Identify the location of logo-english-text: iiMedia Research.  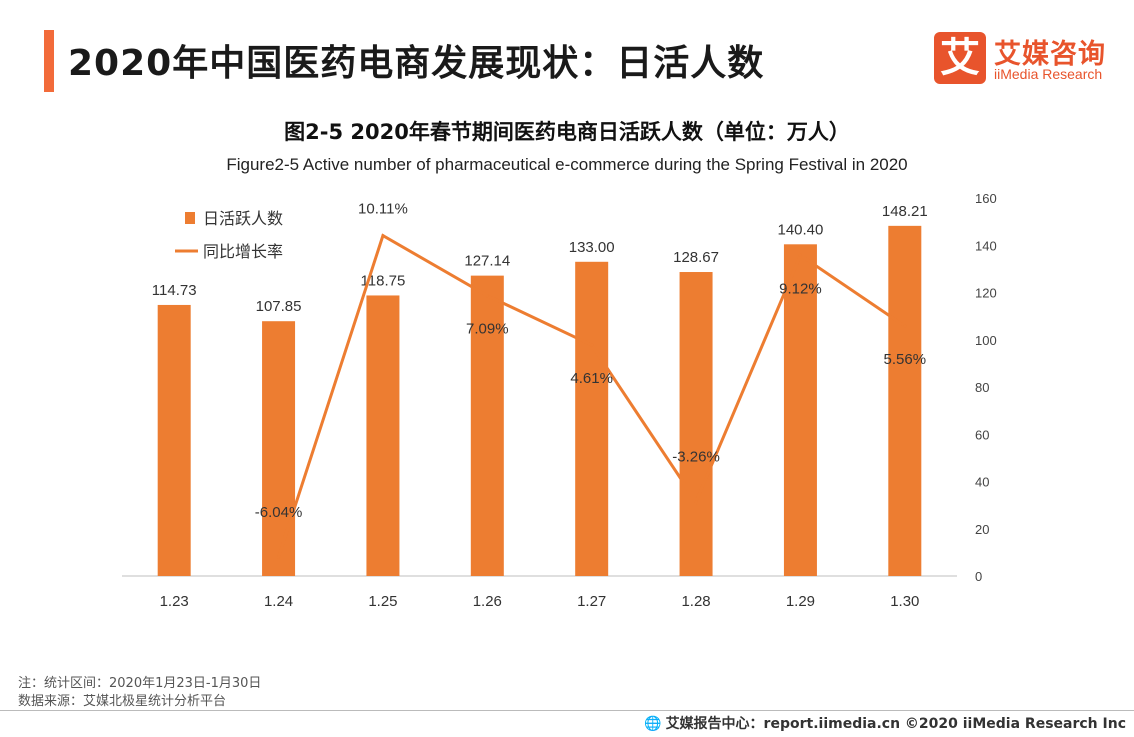
(1048, 74).